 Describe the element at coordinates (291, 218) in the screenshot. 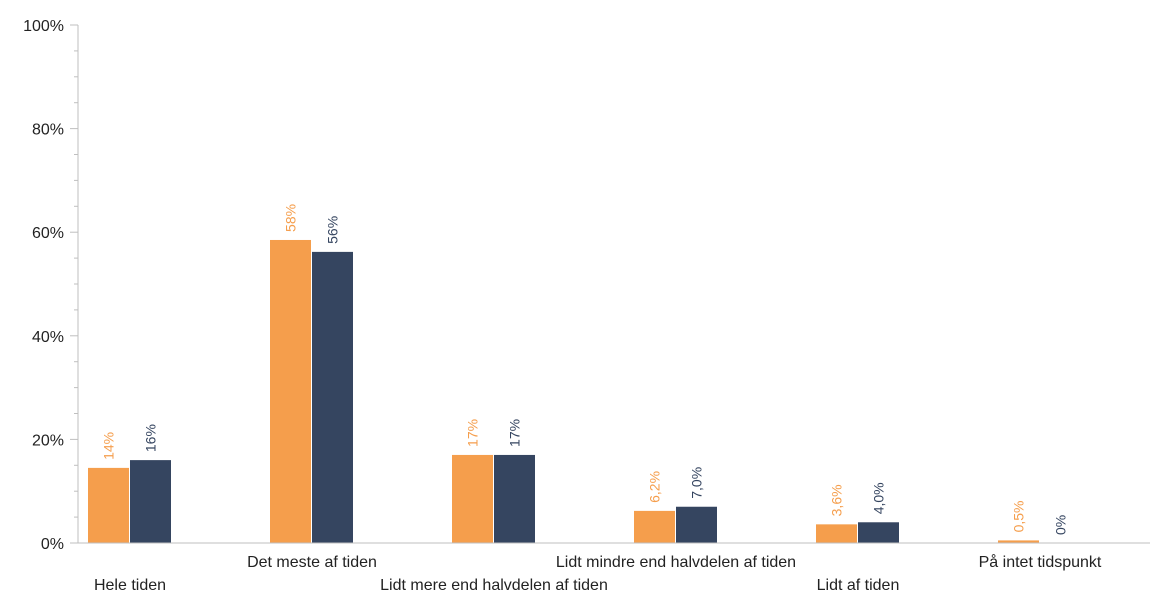

I see `data-label: 58%` at that location.